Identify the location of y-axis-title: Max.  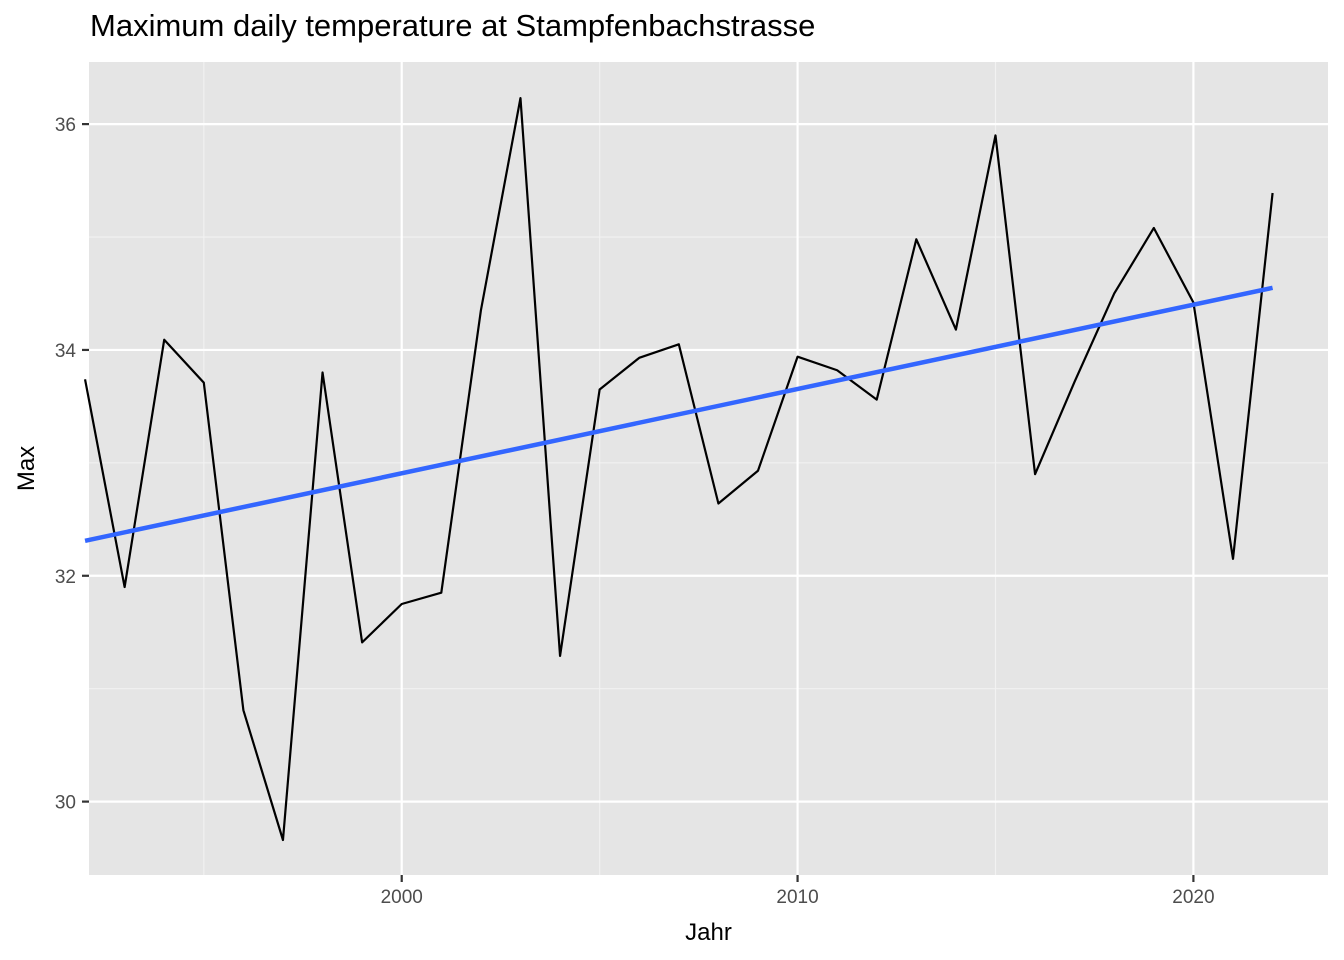
(26, 468).